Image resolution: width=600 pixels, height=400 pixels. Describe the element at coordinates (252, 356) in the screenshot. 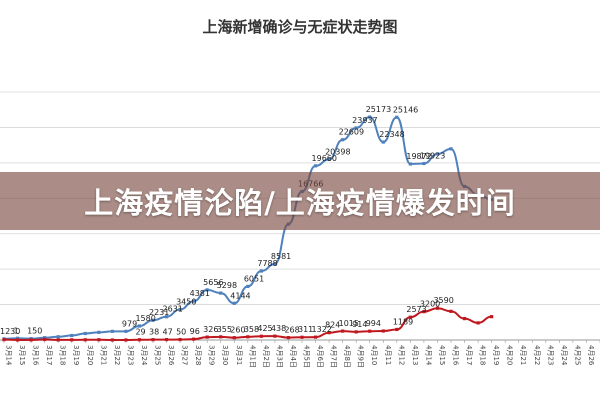

I see `x-tick-label: 4月1日` at that location.